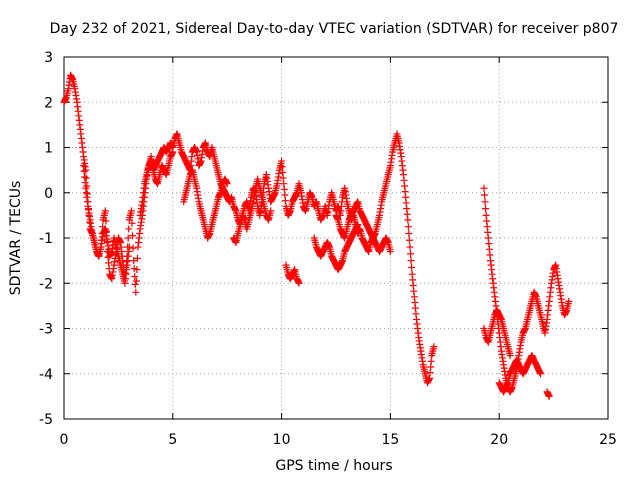 This screenshot has width=640, height=480. I want to click on x-tick-label: 5, so click(172, 440).